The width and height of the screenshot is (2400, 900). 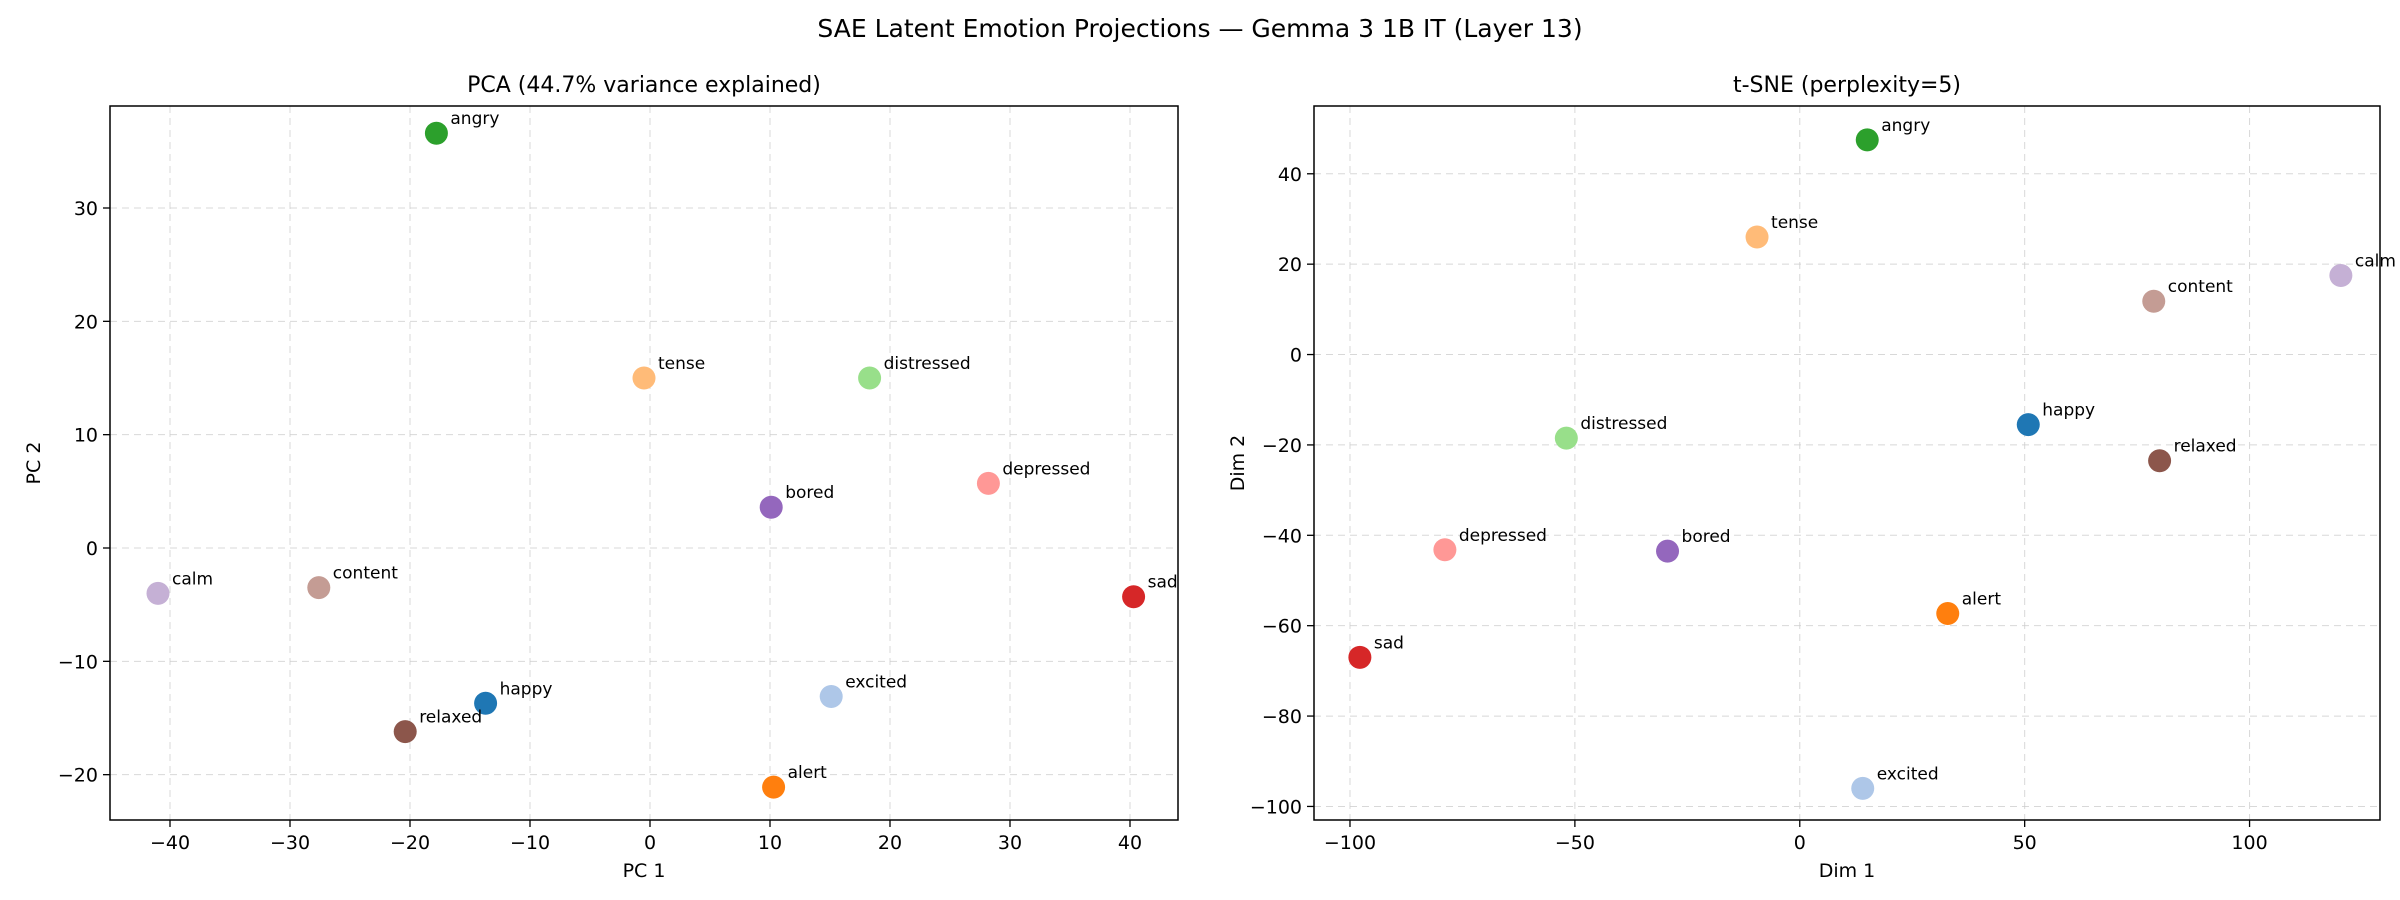 I want to click on tsne-point-label-alert: alert, so click(x=1982, y=599).